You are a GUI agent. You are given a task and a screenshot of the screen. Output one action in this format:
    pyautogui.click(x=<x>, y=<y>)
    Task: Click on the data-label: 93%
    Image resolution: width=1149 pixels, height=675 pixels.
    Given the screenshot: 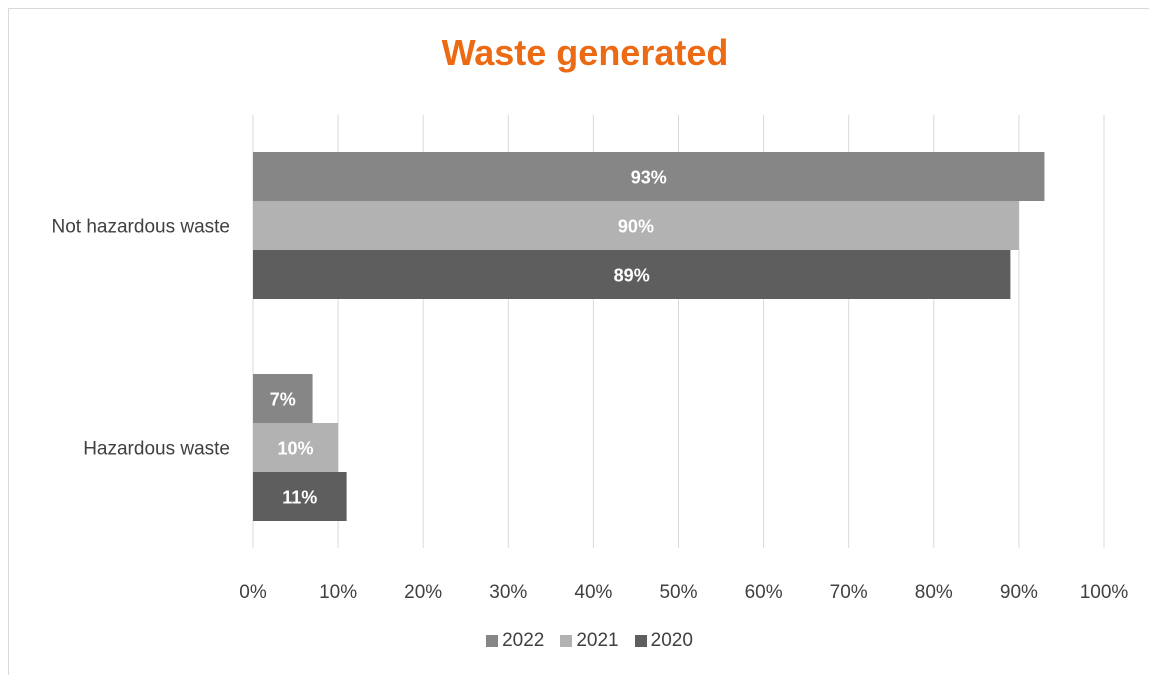 What is the action you would take?
    pyautogui.click(x=649, y=178)
    